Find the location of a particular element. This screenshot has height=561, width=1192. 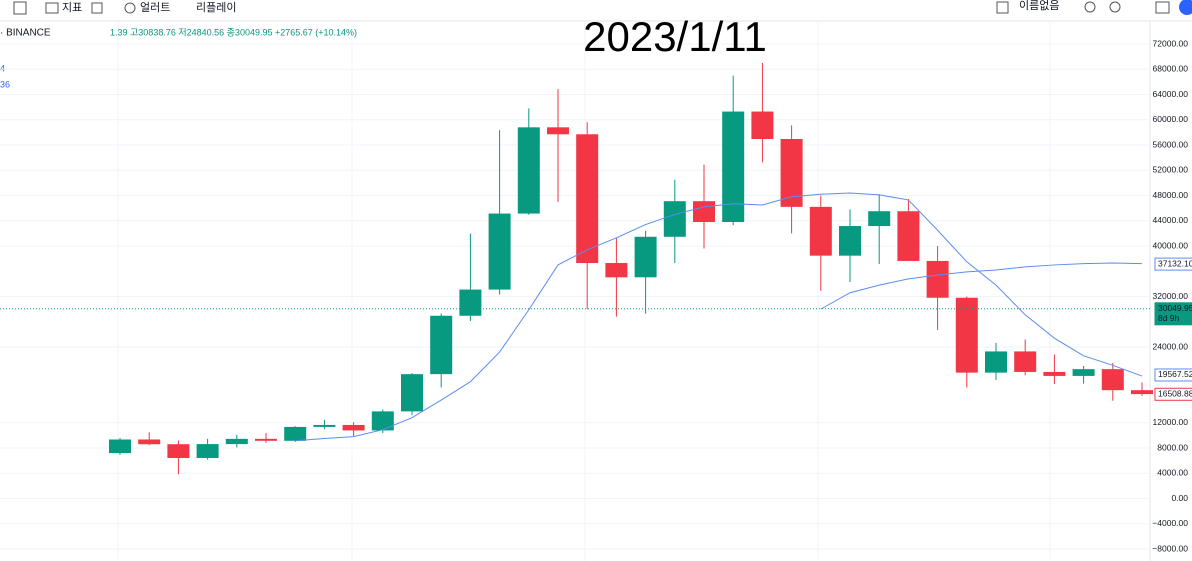

y-tick-label: 64000.00 is located at coordinates (1171, 94).